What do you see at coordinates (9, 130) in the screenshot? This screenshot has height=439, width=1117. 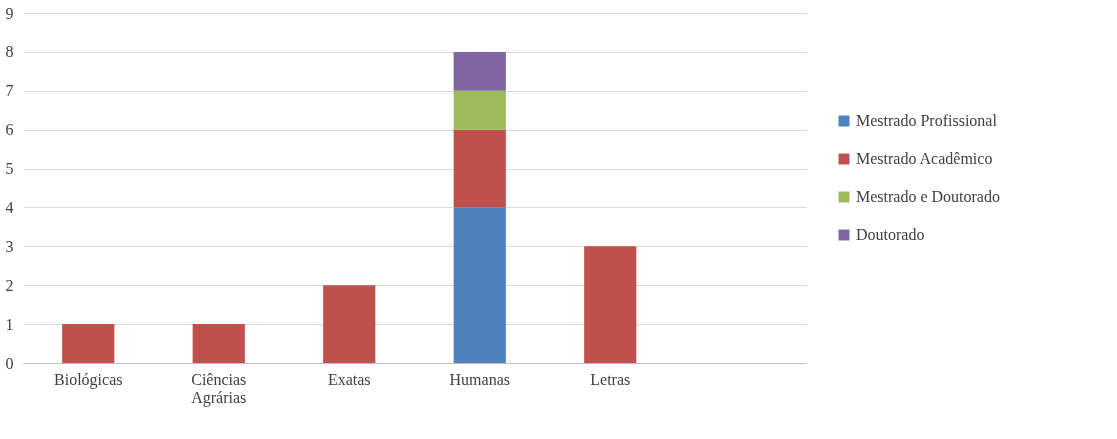 I see `y-tick-label: 6` at bounding box center [9, 130].